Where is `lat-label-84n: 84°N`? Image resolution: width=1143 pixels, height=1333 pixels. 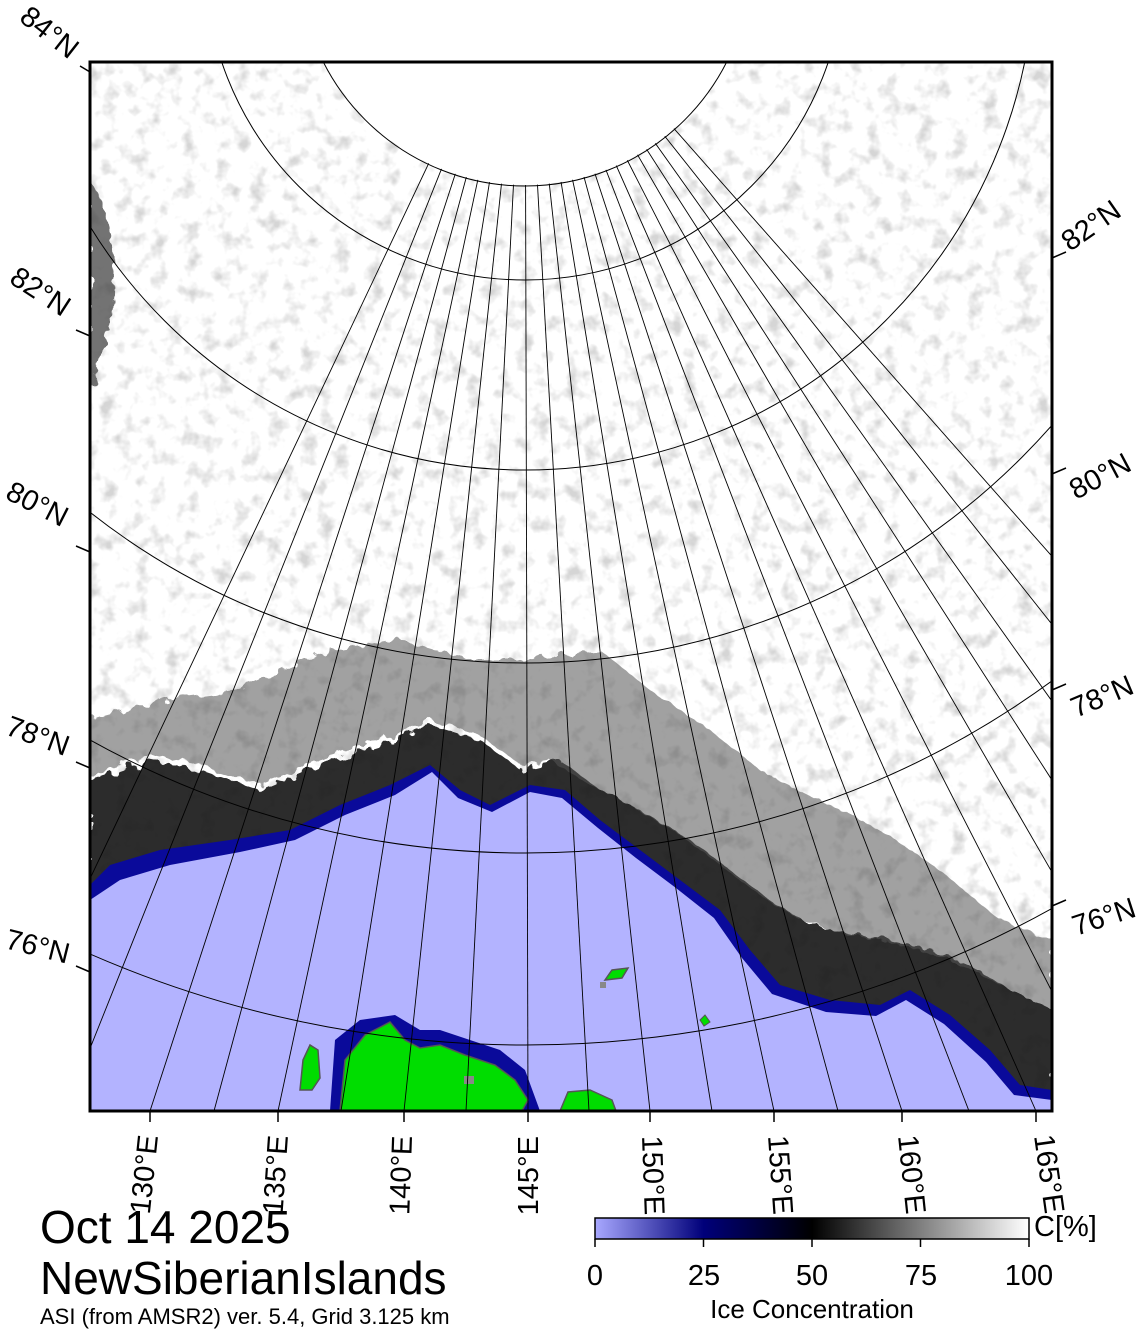 lat-label-84n: 84°N is located at coordinates (49, 32).